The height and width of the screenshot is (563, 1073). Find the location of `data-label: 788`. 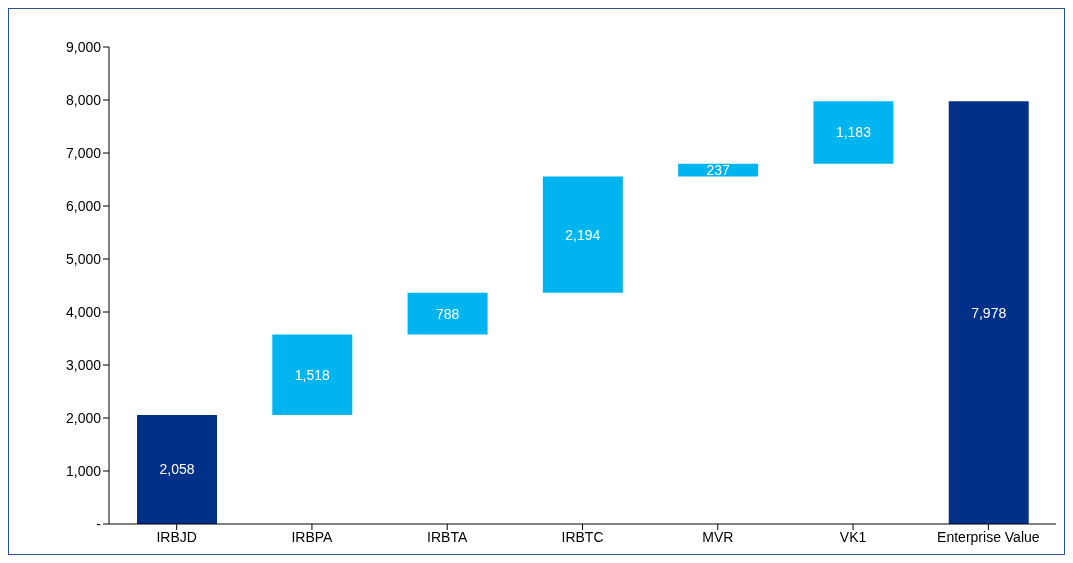

data-label: 788 is located at coordinates (447, 313).